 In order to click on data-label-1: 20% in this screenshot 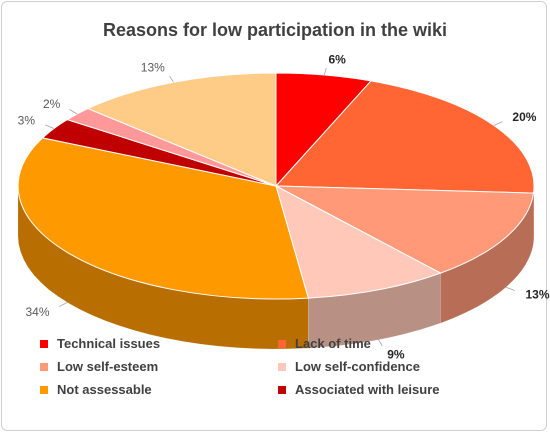, I will do `click(524, 117)`.